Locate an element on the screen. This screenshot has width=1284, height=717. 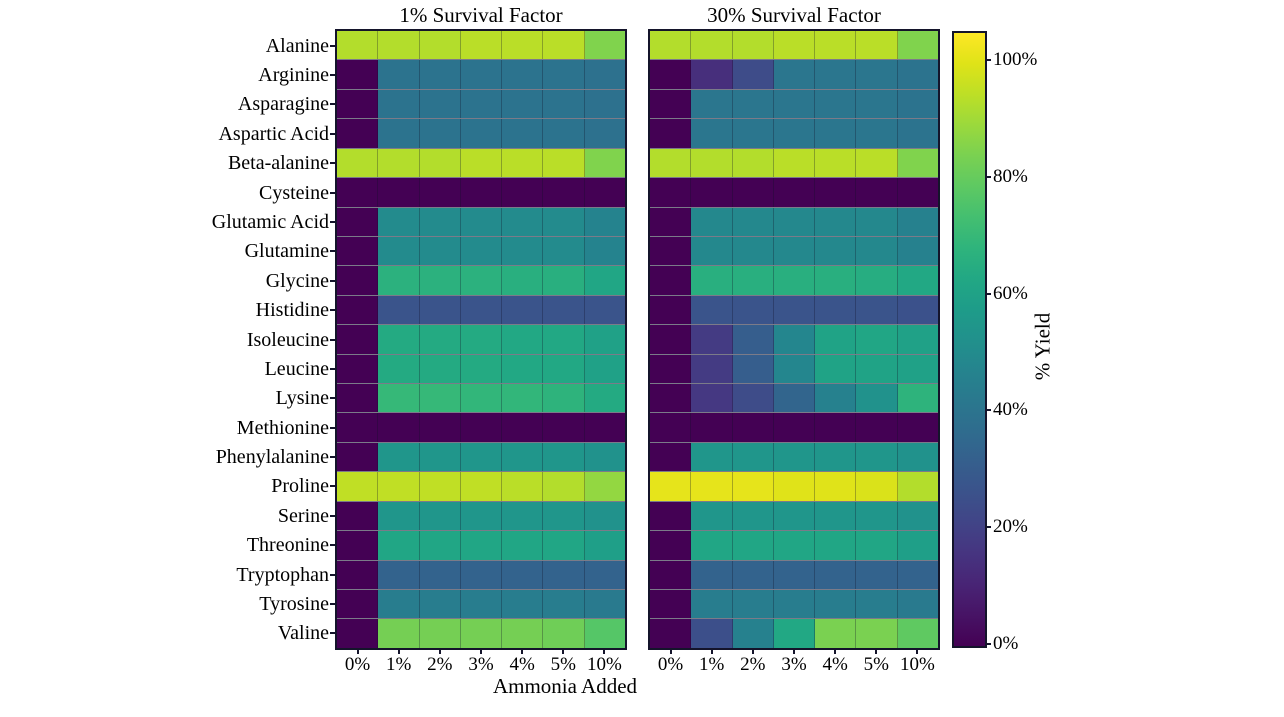
y-tick-label: Proline is located at coordinates (300, 486).